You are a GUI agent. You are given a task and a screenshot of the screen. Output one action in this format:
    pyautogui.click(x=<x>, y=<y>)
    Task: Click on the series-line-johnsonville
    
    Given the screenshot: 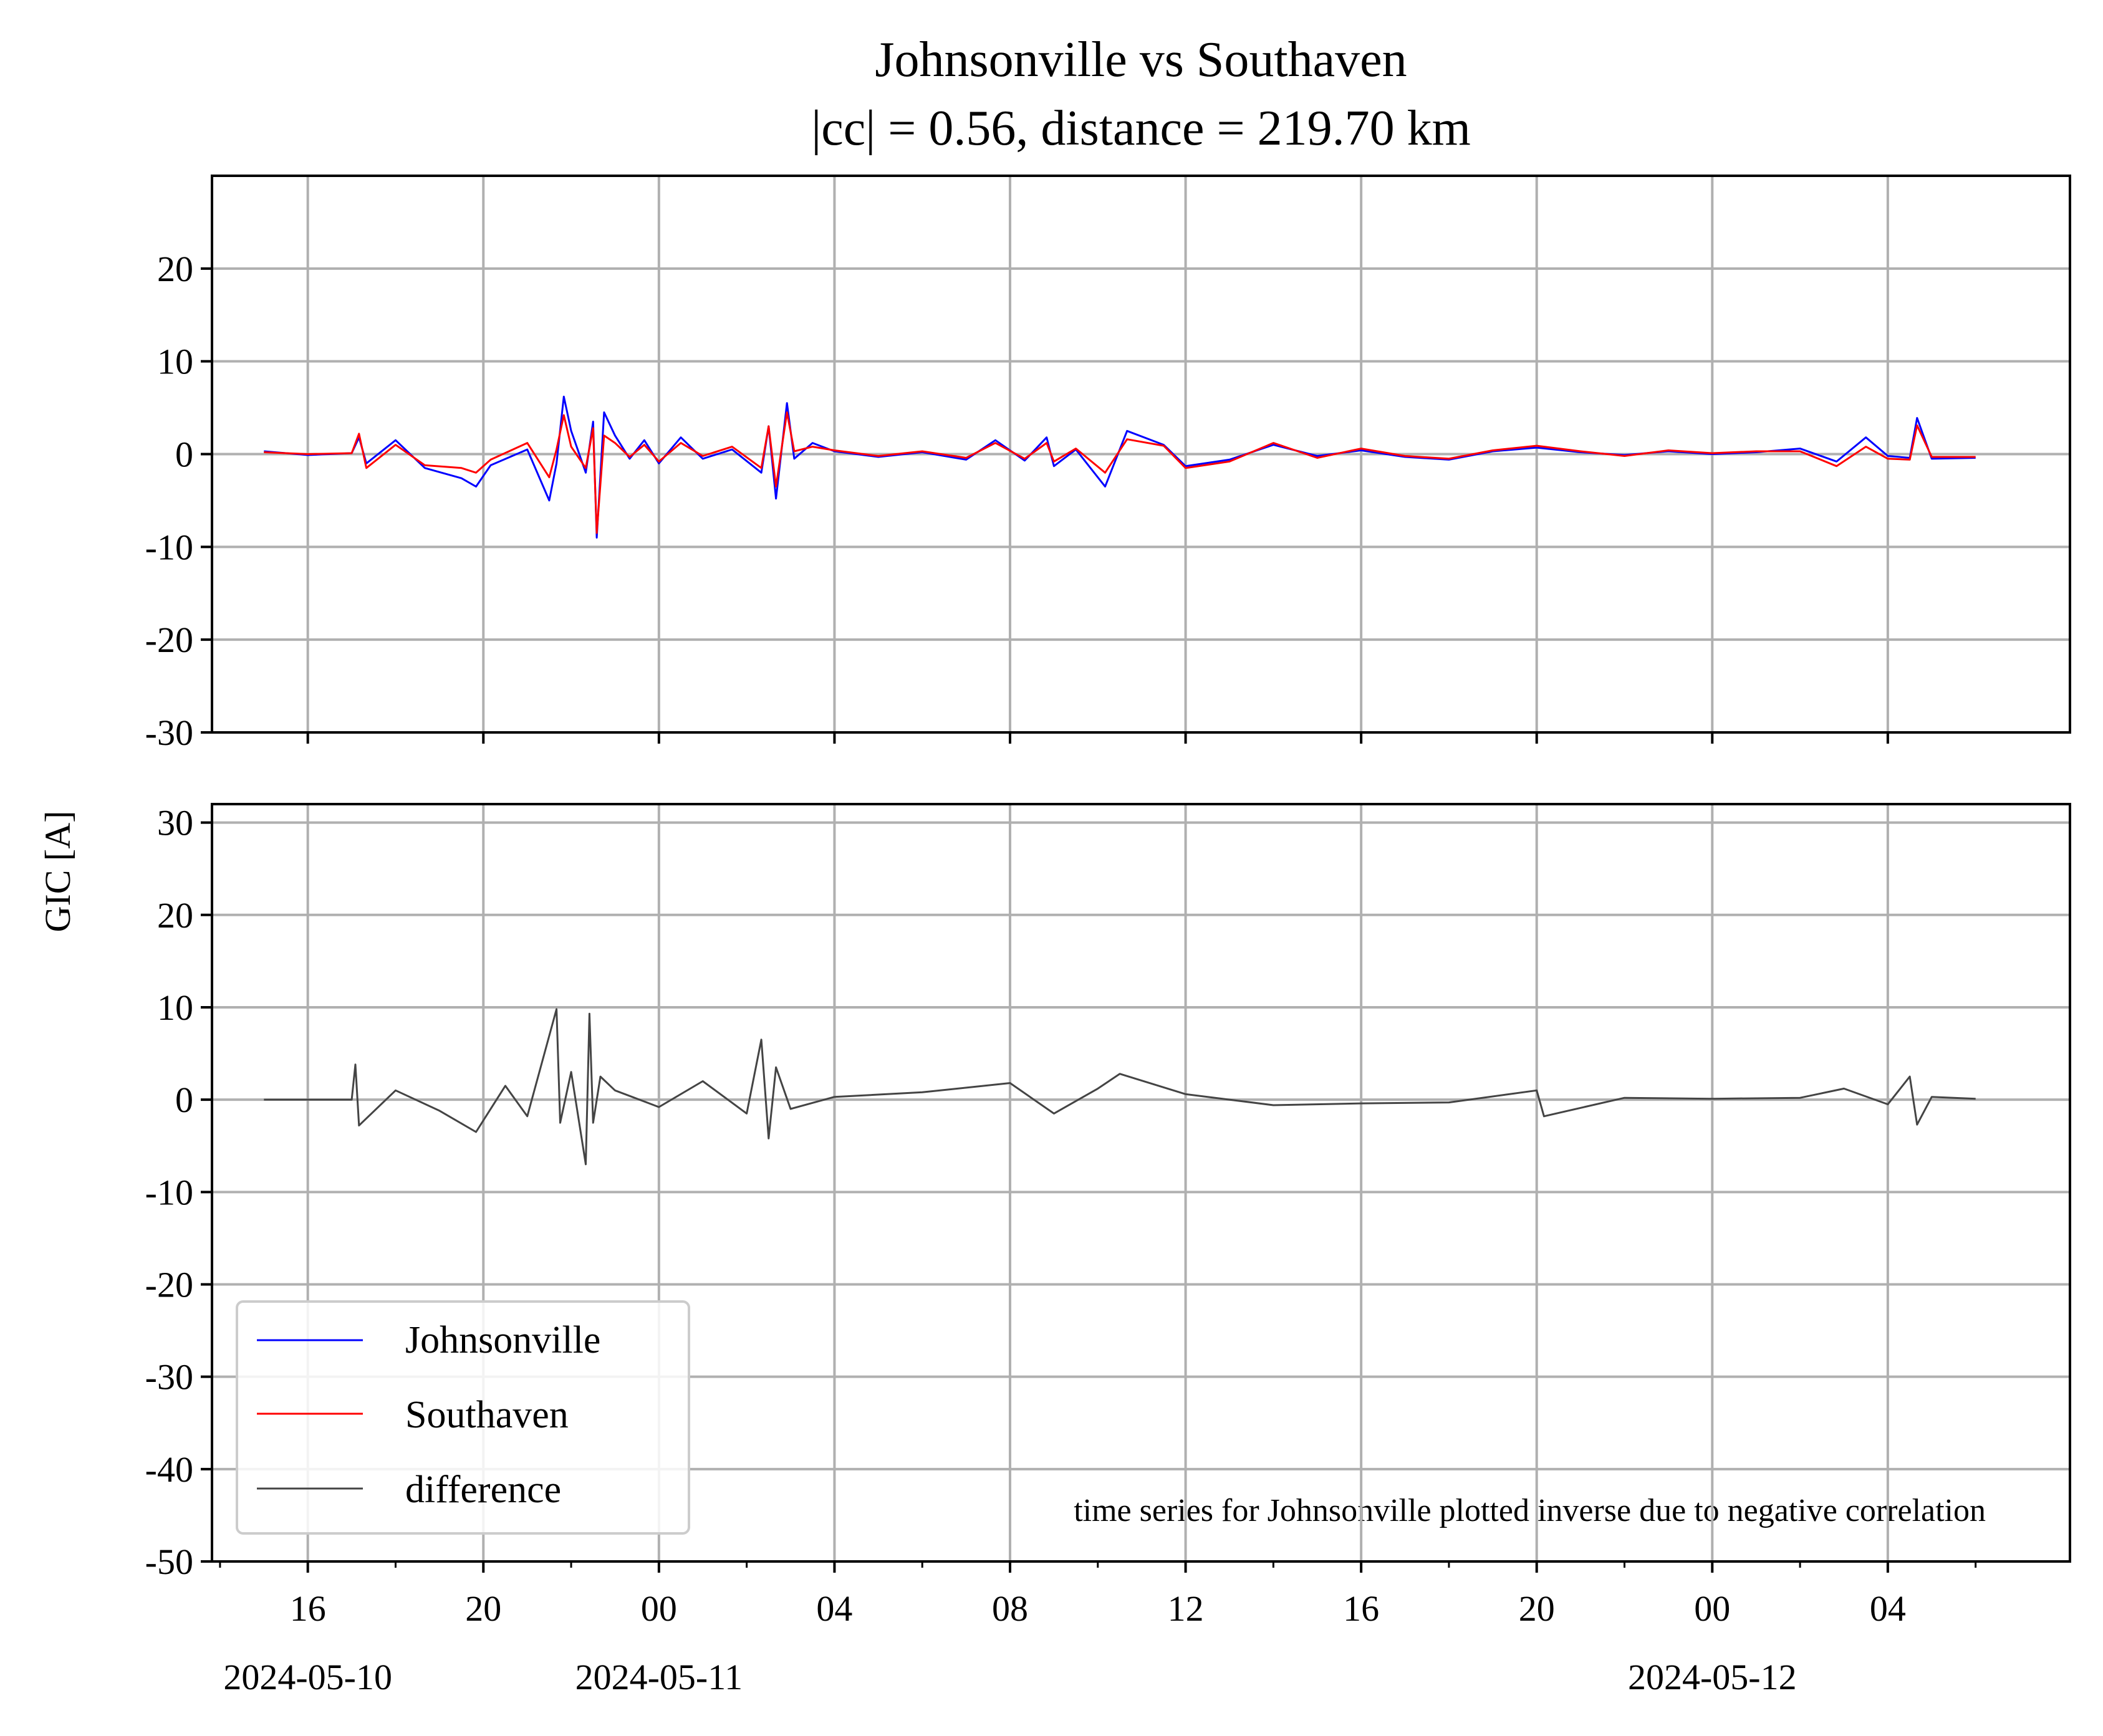 What is the action you would take?
    pyautogui.click(x=1120, y=467)
    